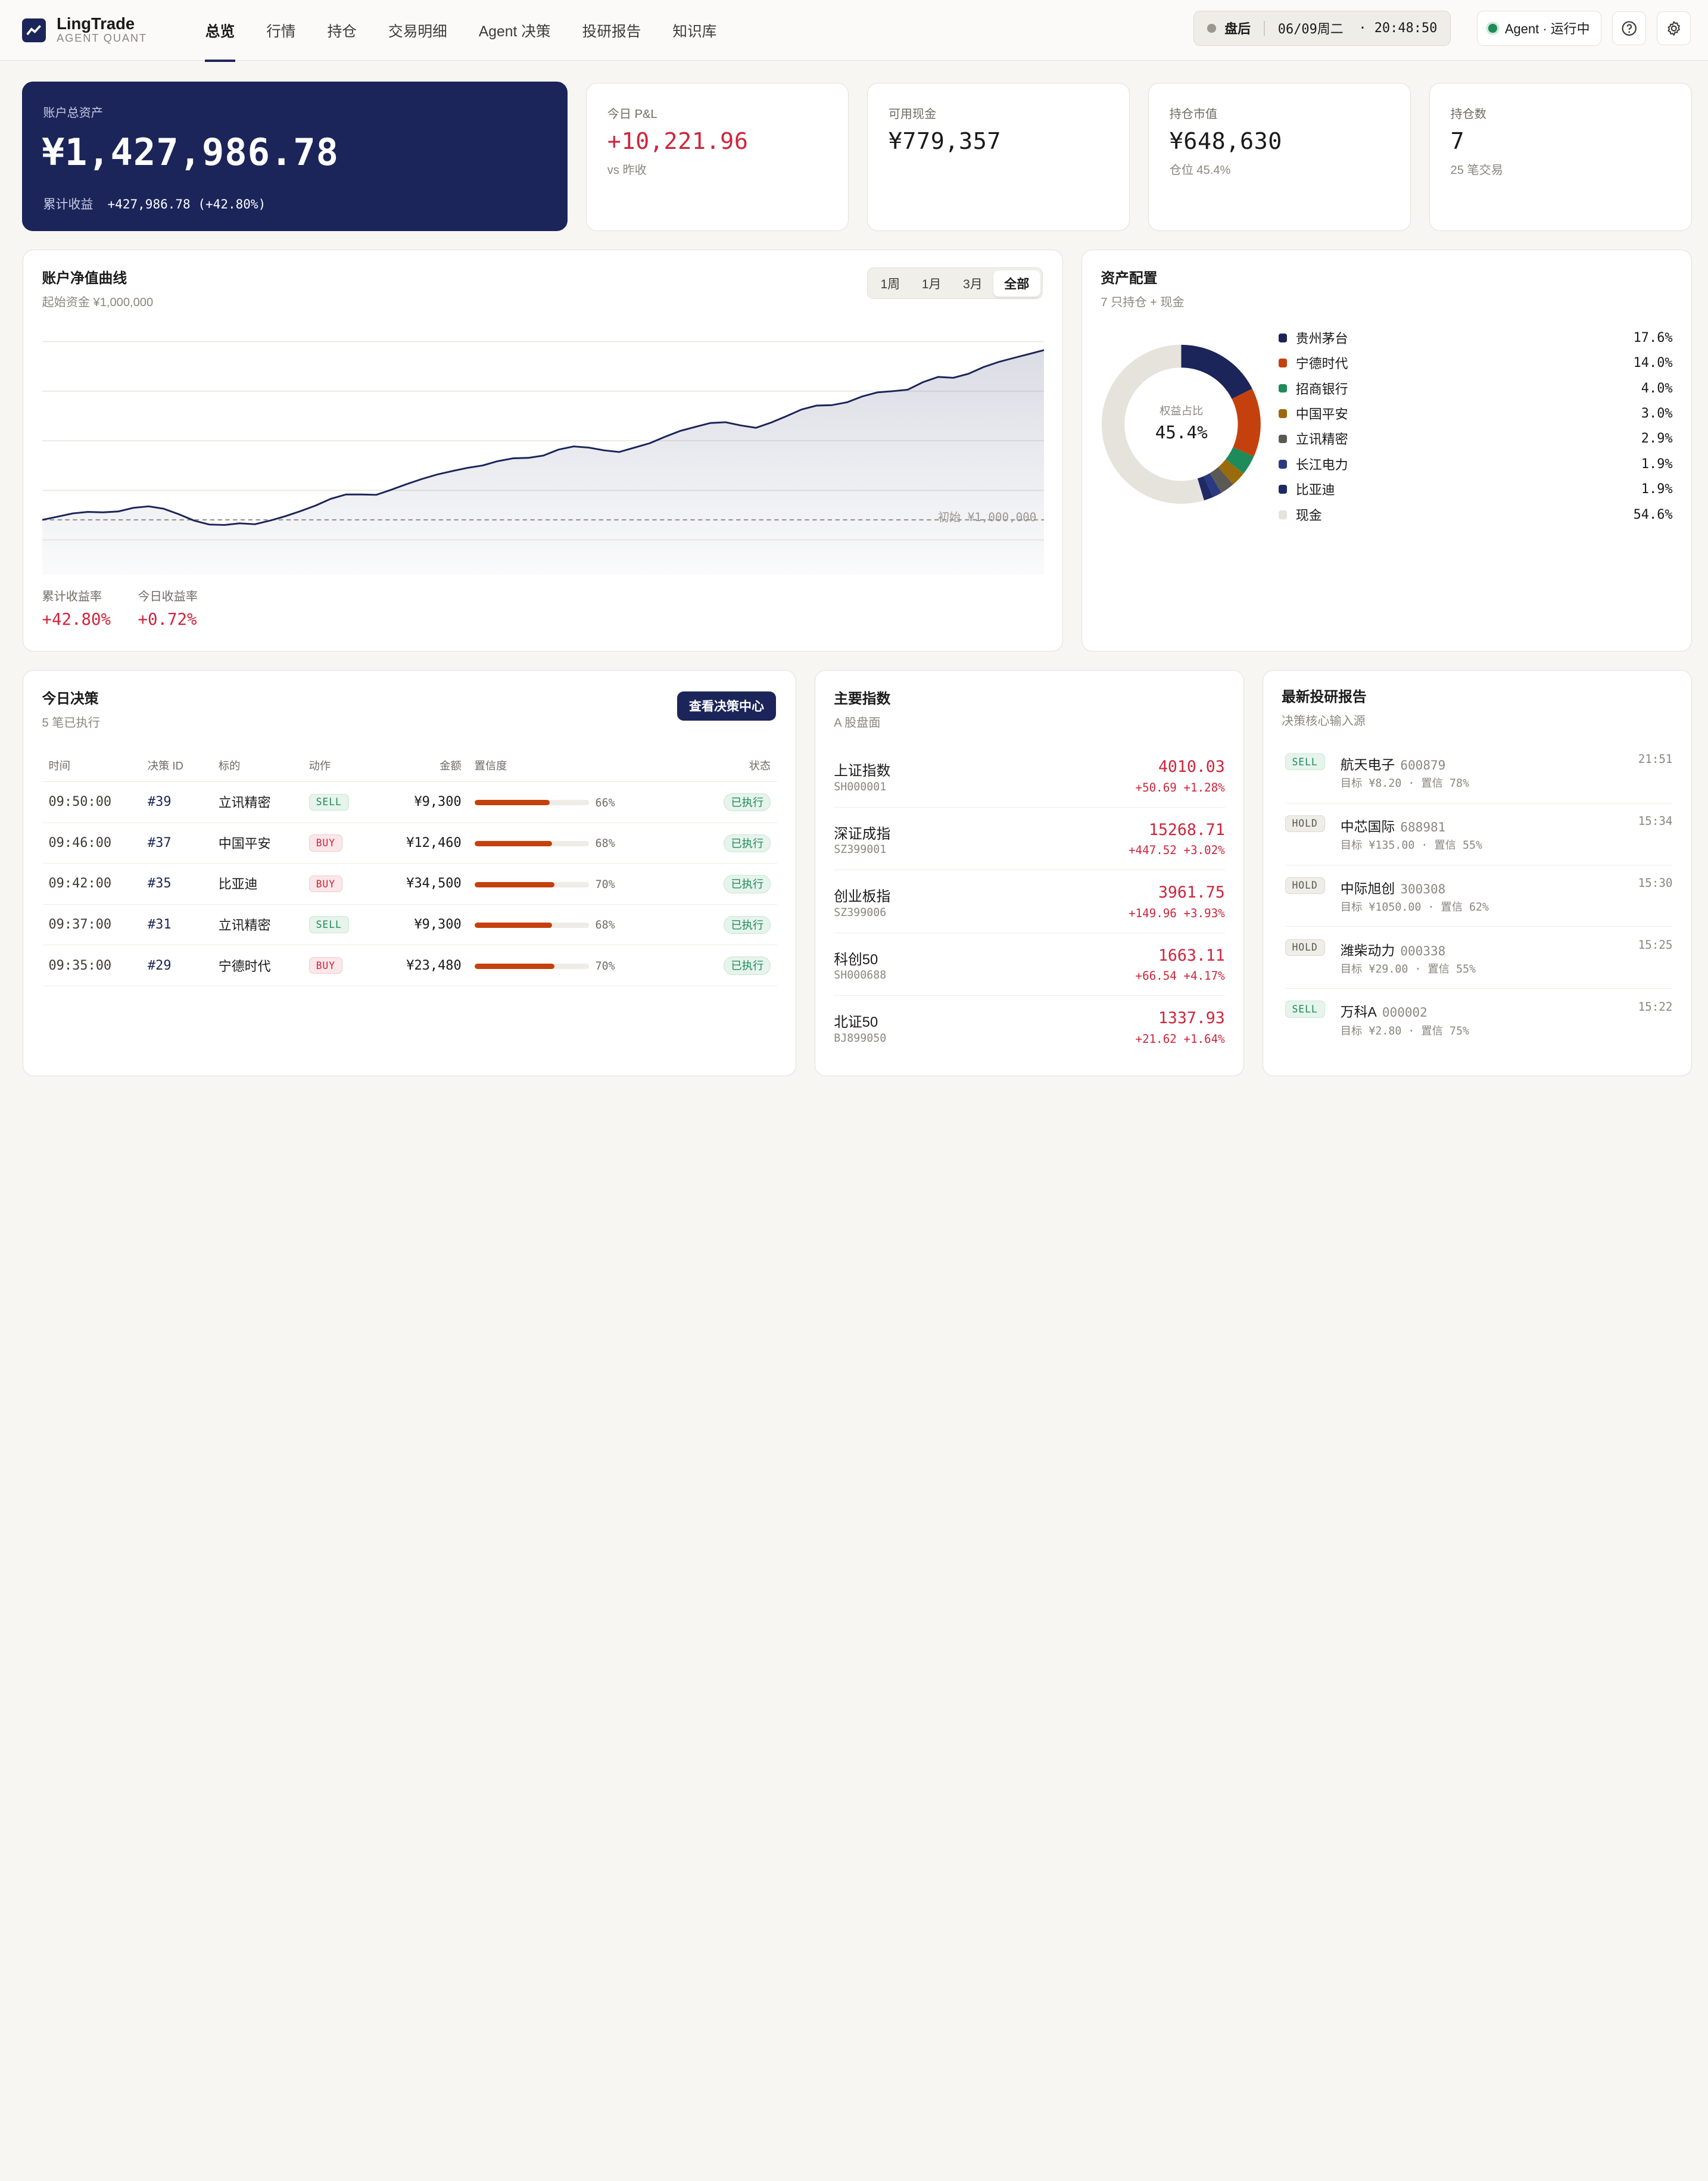 This screenshot has height=2181, width=1708. I want to click on range-1w: 1周, so click(890, 284).